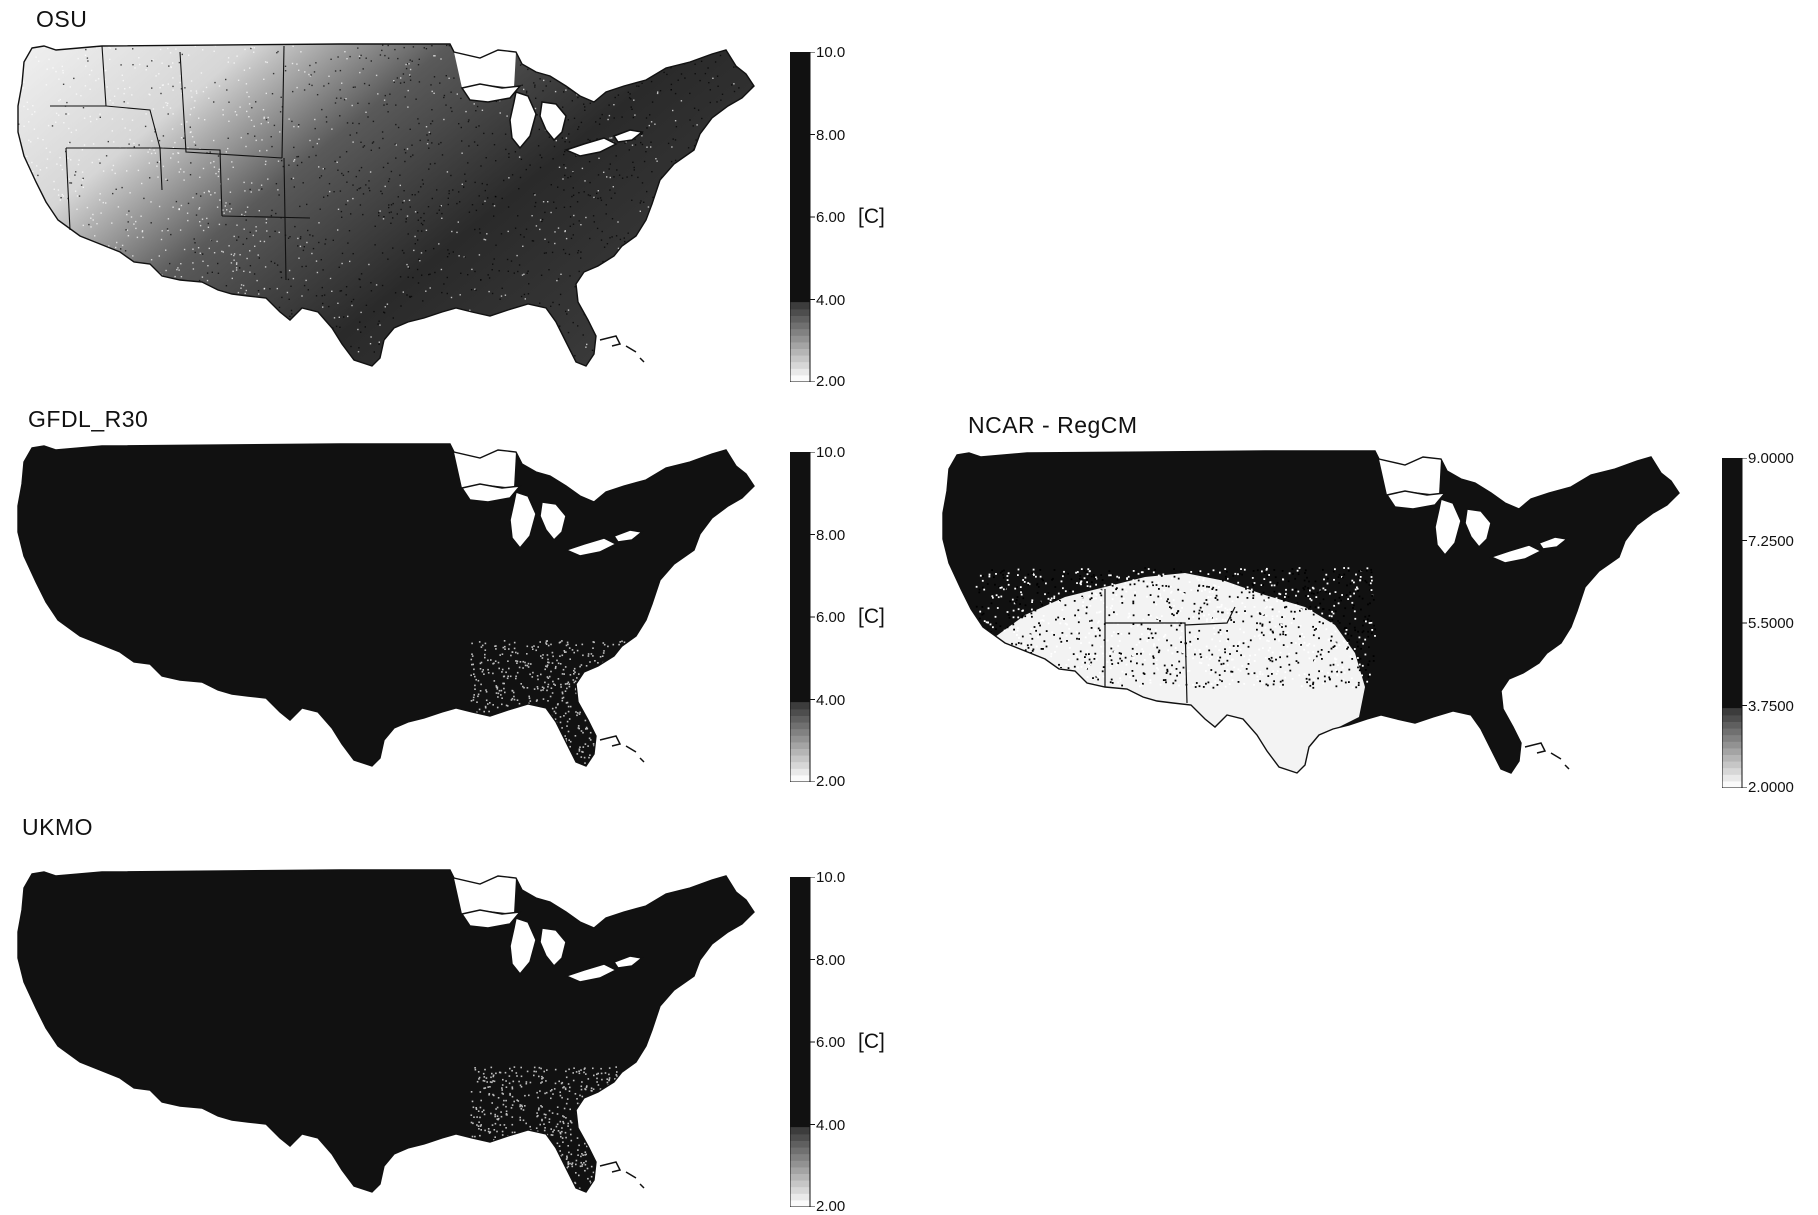  I want to click on colorbar: 10.0 8.00 6.00 4.00 2.00 [C], so click(840, 617).